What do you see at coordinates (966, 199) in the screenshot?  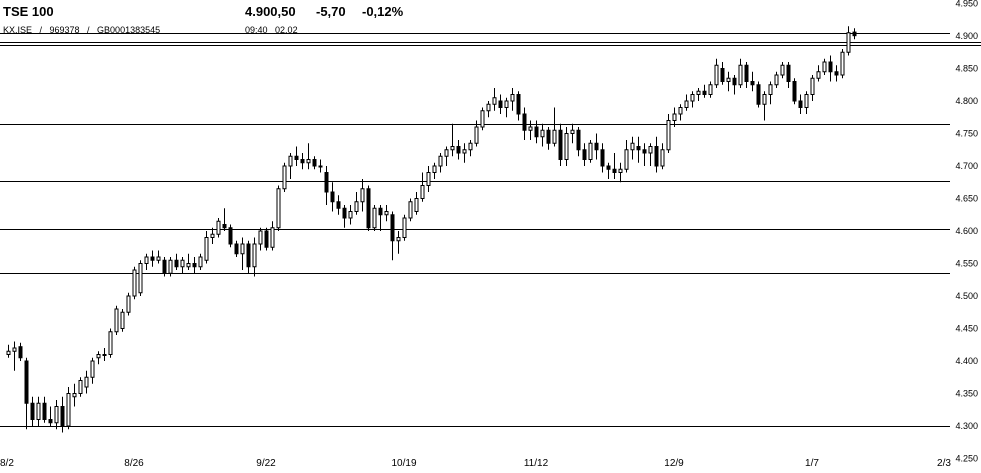 I see `y-tick-label: 4.650` at bounding box center [966, 199].